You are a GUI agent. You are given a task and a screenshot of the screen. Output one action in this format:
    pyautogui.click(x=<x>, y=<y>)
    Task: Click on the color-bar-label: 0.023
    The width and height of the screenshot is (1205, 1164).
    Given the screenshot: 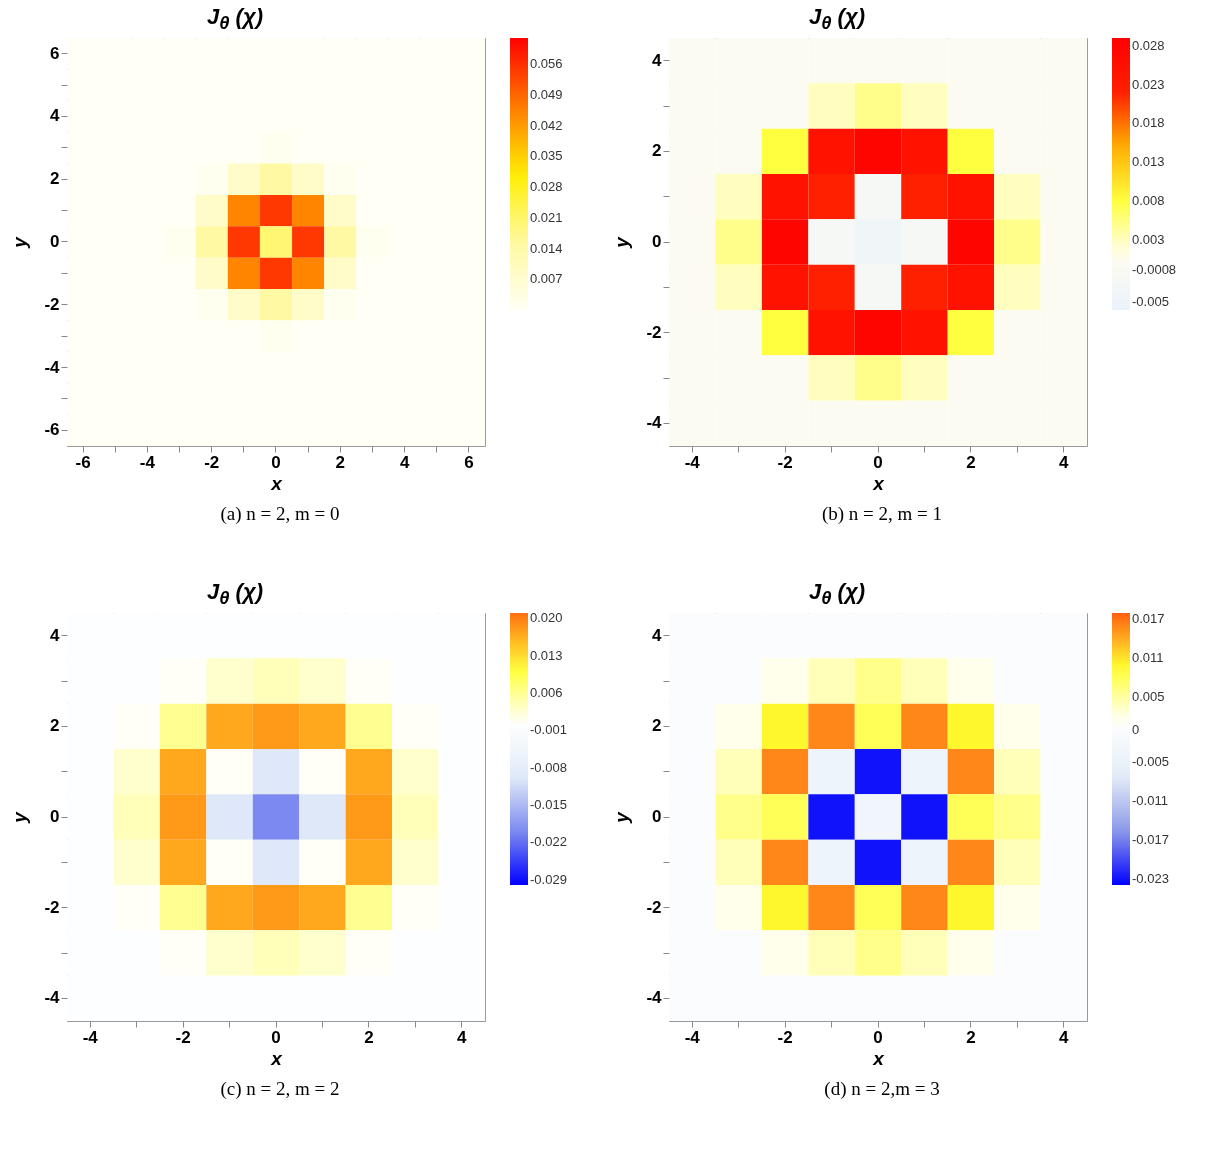 What is the action you would take?
    pyautogui.click(x=1148, y=84)
    